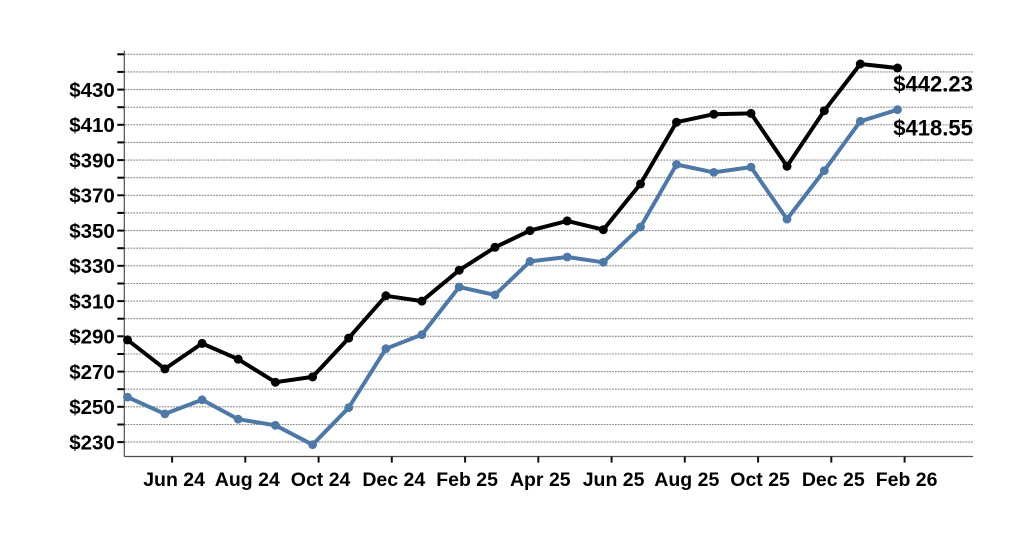 The width and height of the screenshot is (1024, 543). What do you see at coordinates (321, 480) in the screenshot?
I see `svg-text: Oct 24` at bounding box center [321, 480].